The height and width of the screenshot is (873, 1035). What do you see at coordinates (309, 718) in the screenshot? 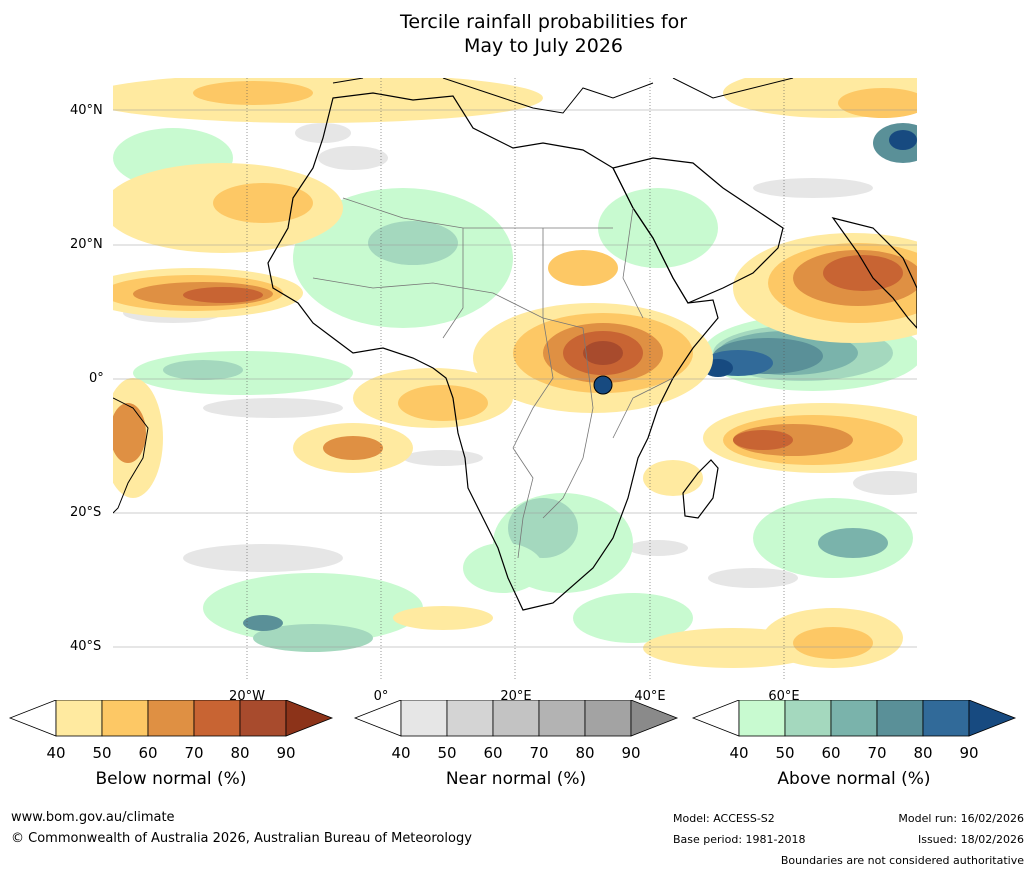
I see `colorbar-0-high-extend` at bounding box center [309, 718].